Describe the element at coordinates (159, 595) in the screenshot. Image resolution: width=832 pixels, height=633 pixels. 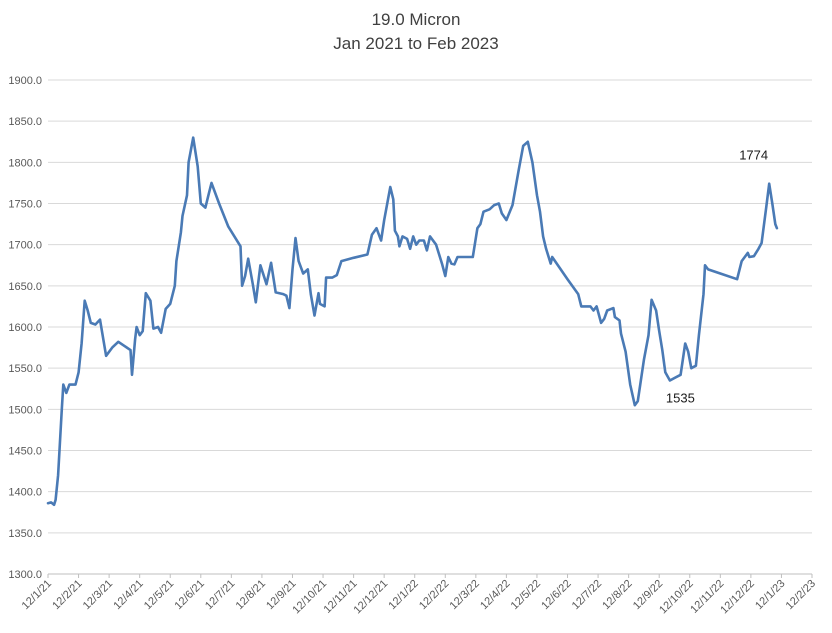
I see `x-tick-label: 12/5/21` at that location.